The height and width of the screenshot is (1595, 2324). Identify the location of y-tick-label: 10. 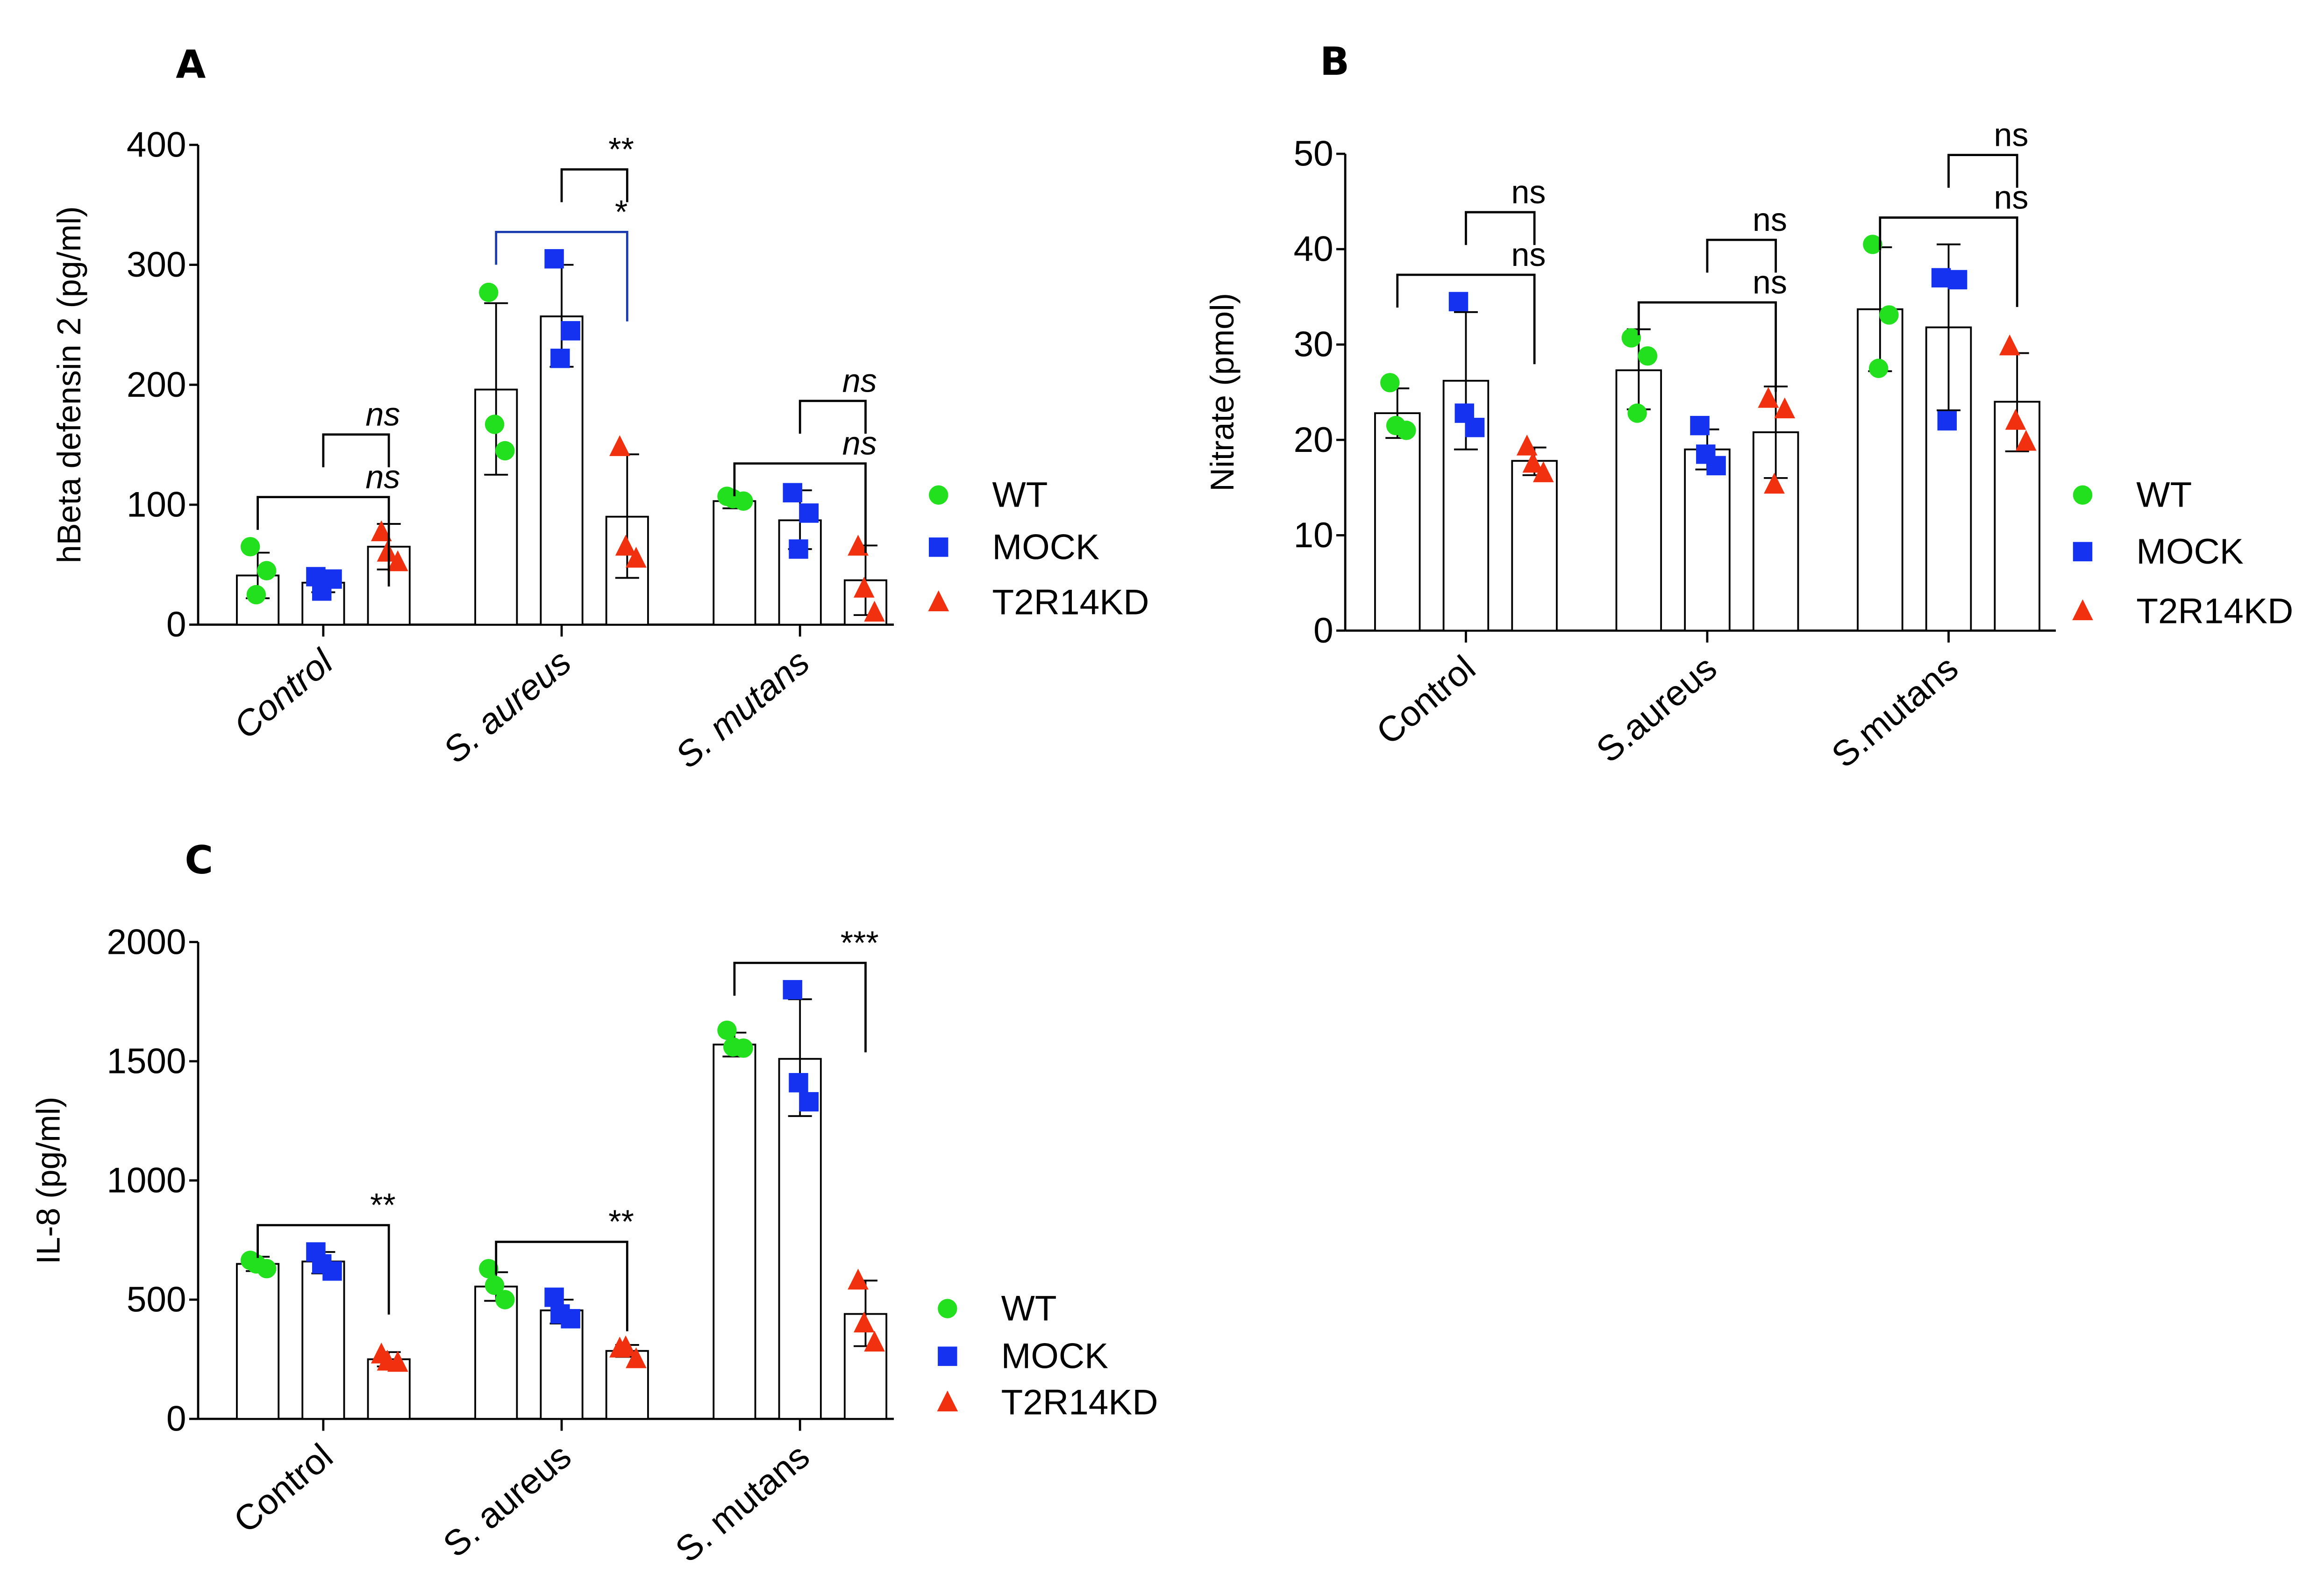
(1313, 535).